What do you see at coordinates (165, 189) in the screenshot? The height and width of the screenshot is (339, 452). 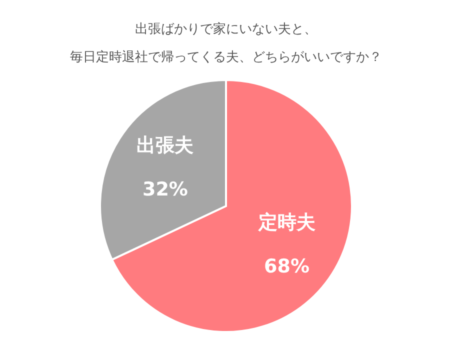 I see `data-label: 32%` at bounding box center [165, 189].